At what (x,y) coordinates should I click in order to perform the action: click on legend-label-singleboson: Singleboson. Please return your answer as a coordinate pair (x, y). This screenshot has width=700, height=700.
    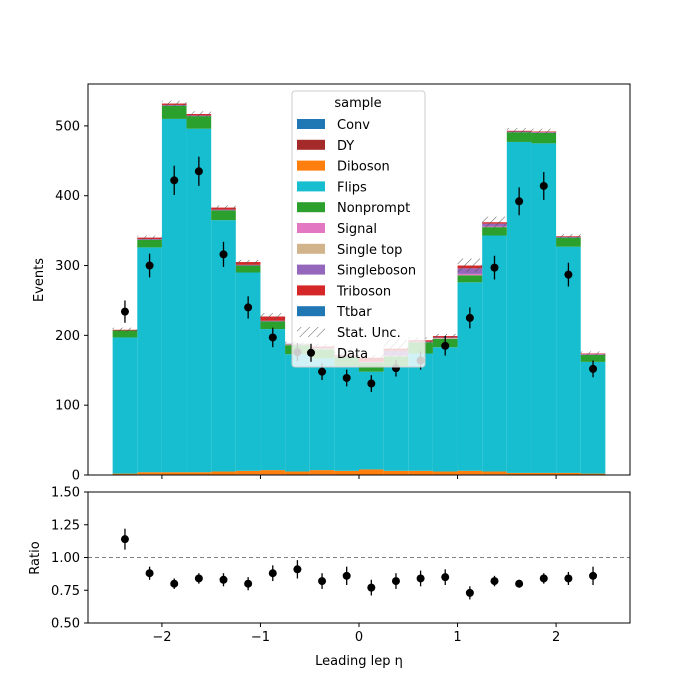
    Looking at the image, I should click on (376, 271).